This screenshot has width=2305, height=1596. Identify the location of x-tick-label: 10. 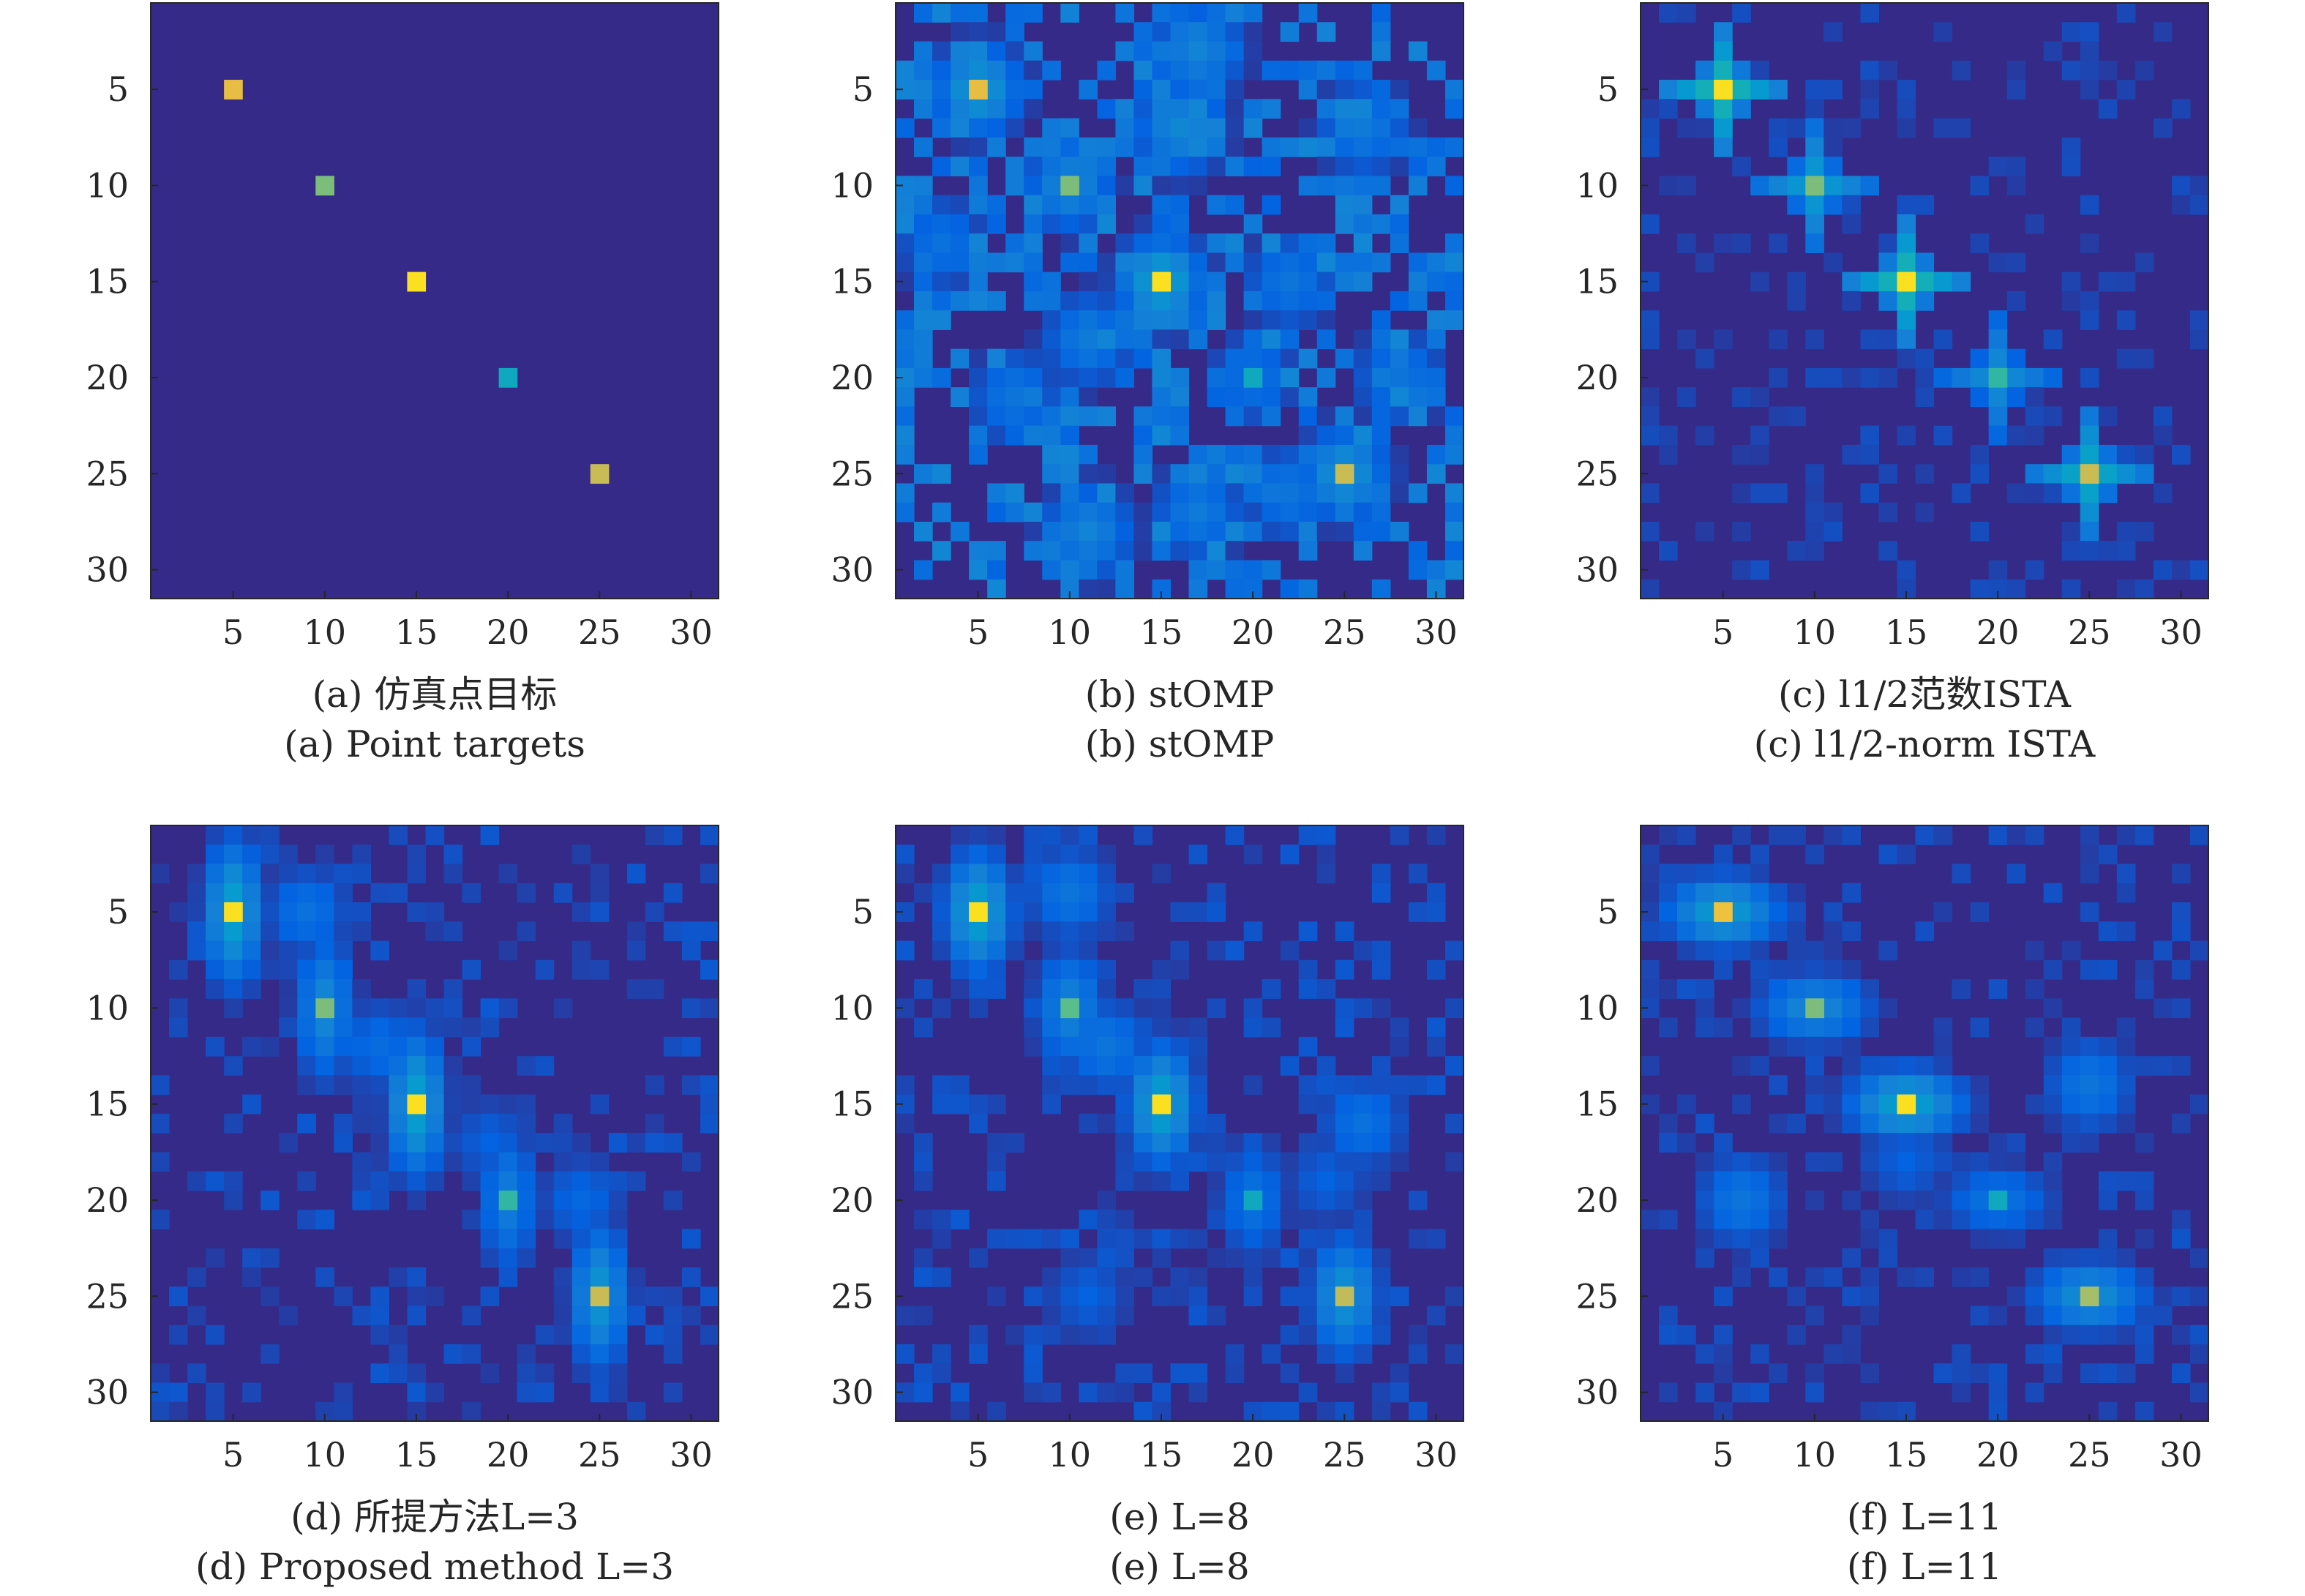
(1815, 632).